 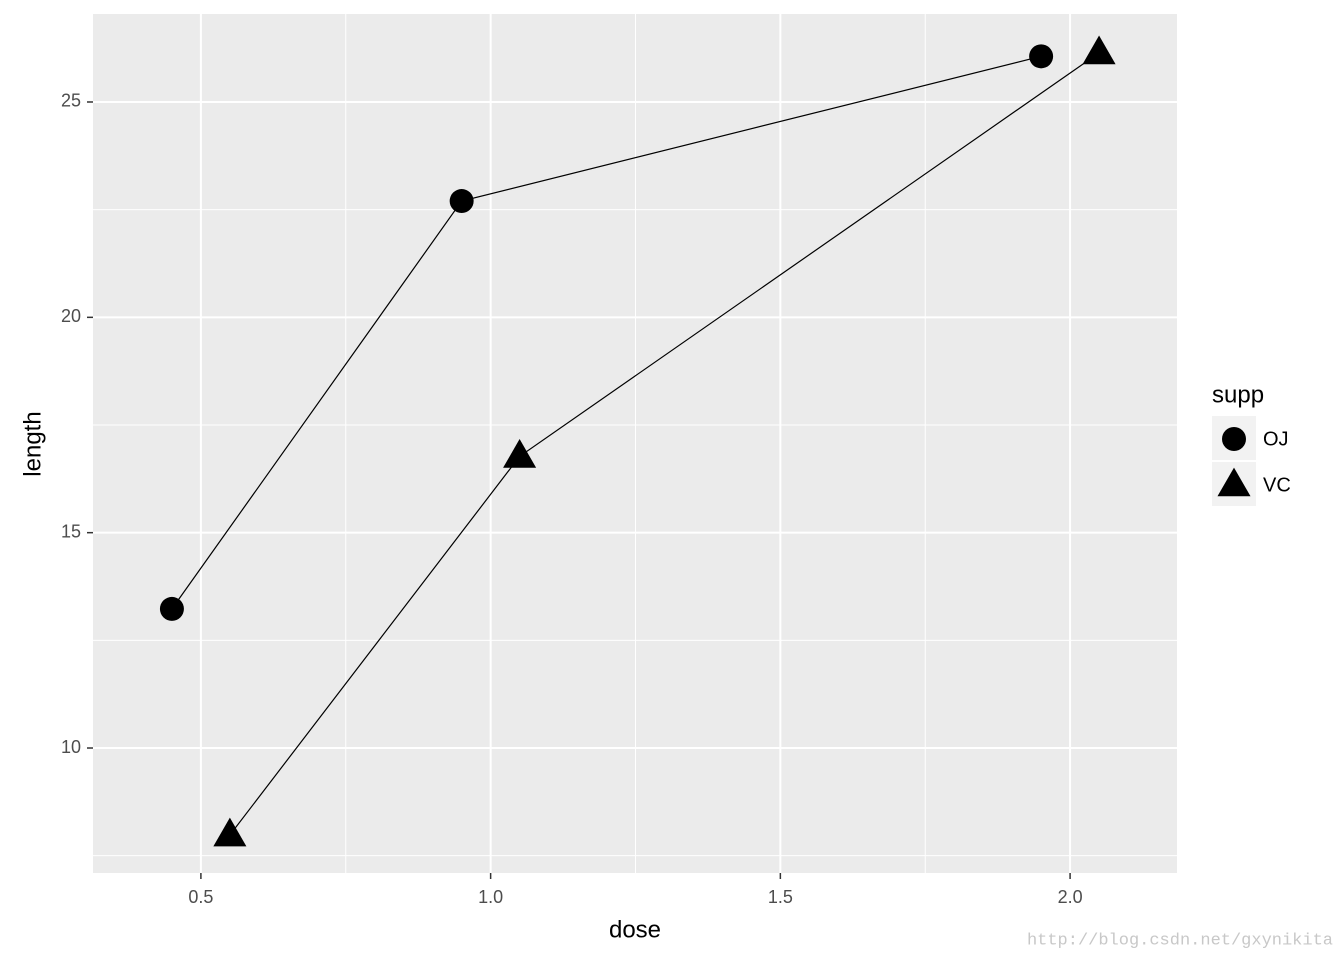 What do you see at coordinates (1238, 394) in the screenshot?
I see `legend-title: supp` at bounding box center [1238, 394].